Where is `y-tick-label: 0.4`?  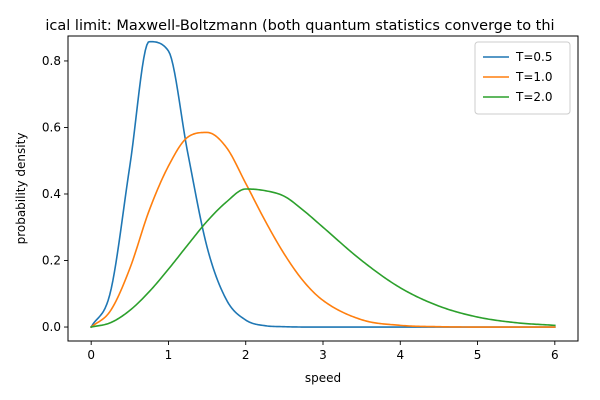 y-tick-label: 0.4 is located at coordinates (51, 194).